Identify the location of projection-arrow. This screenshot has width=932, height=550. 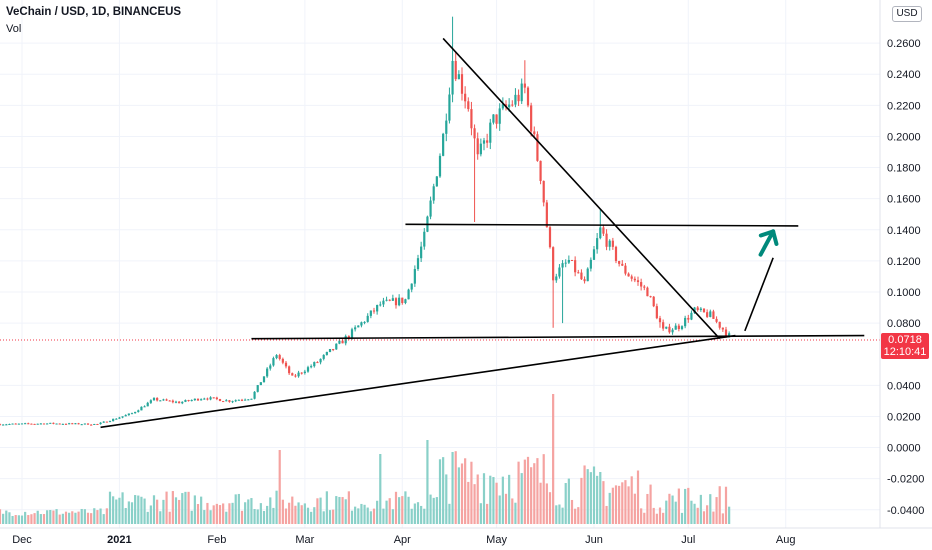
(768, 243).